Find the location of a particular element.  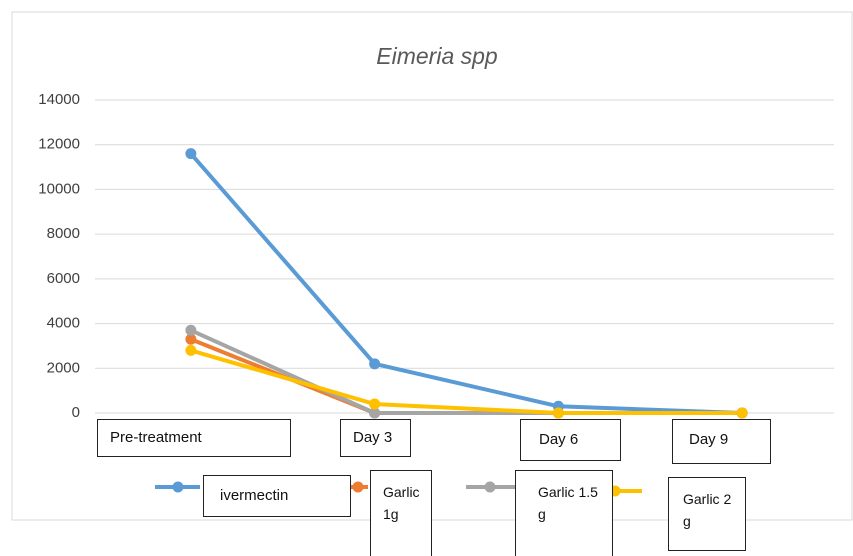

legend-label: Garlic 2 g is located at coordinates (707, 514).